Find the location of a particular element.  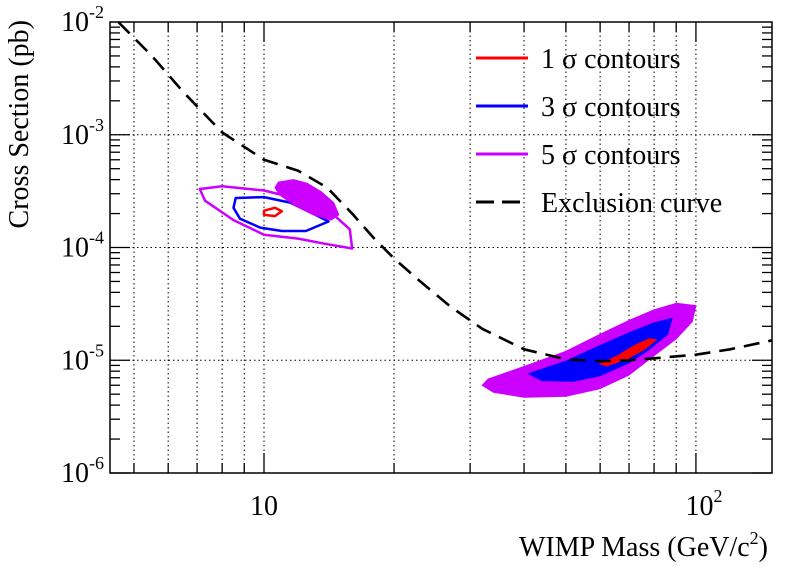

y-tick-label: 10⁻⁶ is located at coordinates (82, 471).